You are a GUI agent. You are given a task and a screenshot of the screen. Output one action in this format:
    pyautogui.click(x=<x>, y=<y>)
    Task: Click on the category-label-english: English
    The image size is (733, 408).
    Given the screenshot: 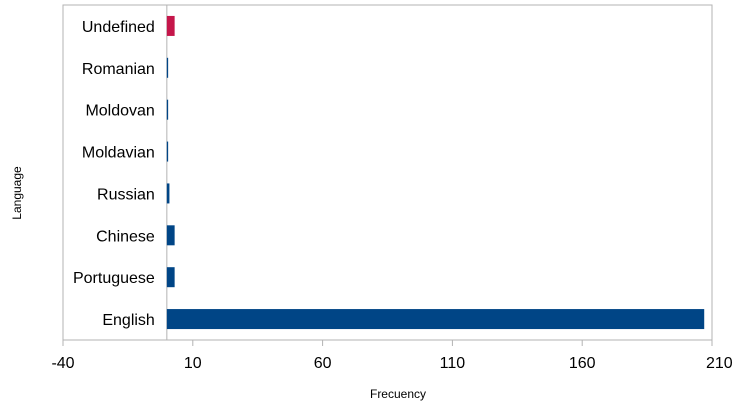 What is the action you would take?
    pyautogui.click(x=128, y=320)
    